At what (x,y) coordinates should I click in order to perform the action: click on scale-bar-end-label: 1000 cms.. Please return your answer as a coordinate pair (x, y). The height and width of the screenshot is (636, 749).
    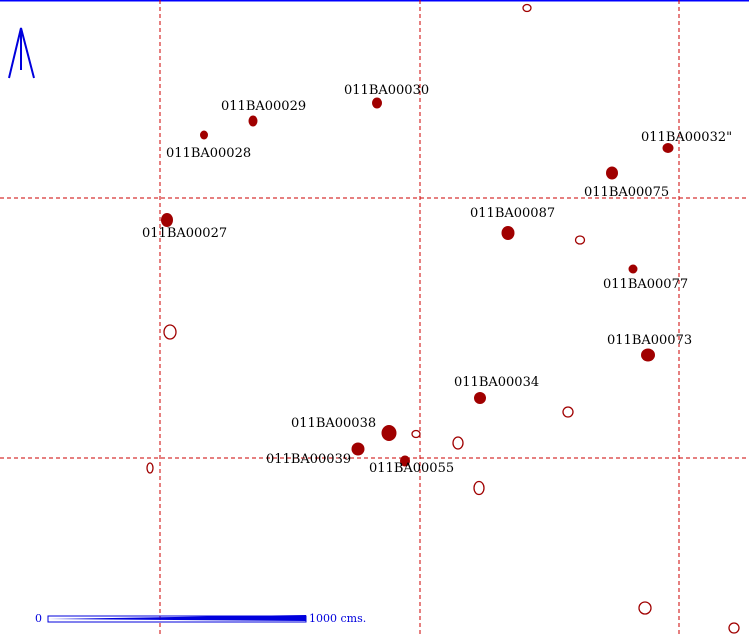
    Looking at the image, I should click on (337, 618).